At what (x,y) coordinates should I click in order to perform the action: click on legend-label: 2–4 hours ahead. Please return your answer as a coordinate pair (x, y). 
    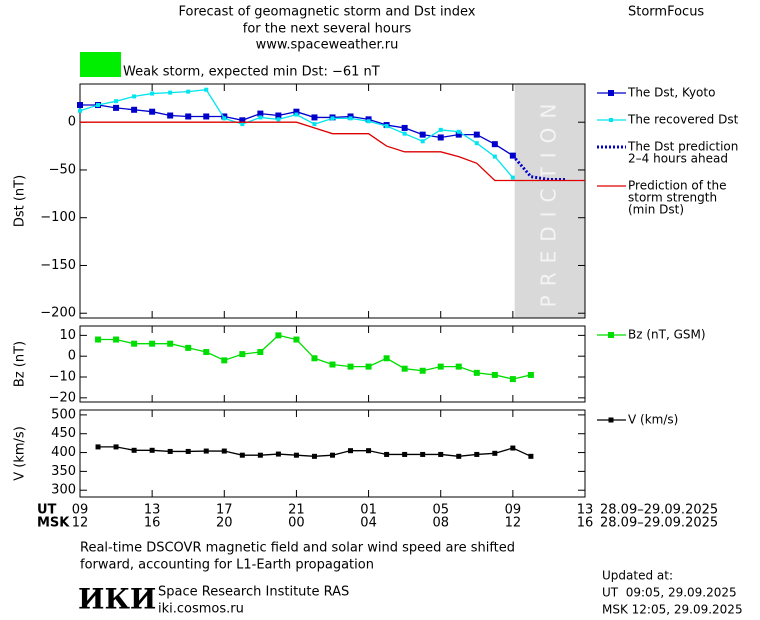
    Looking at the image, I should click on (678, 159).